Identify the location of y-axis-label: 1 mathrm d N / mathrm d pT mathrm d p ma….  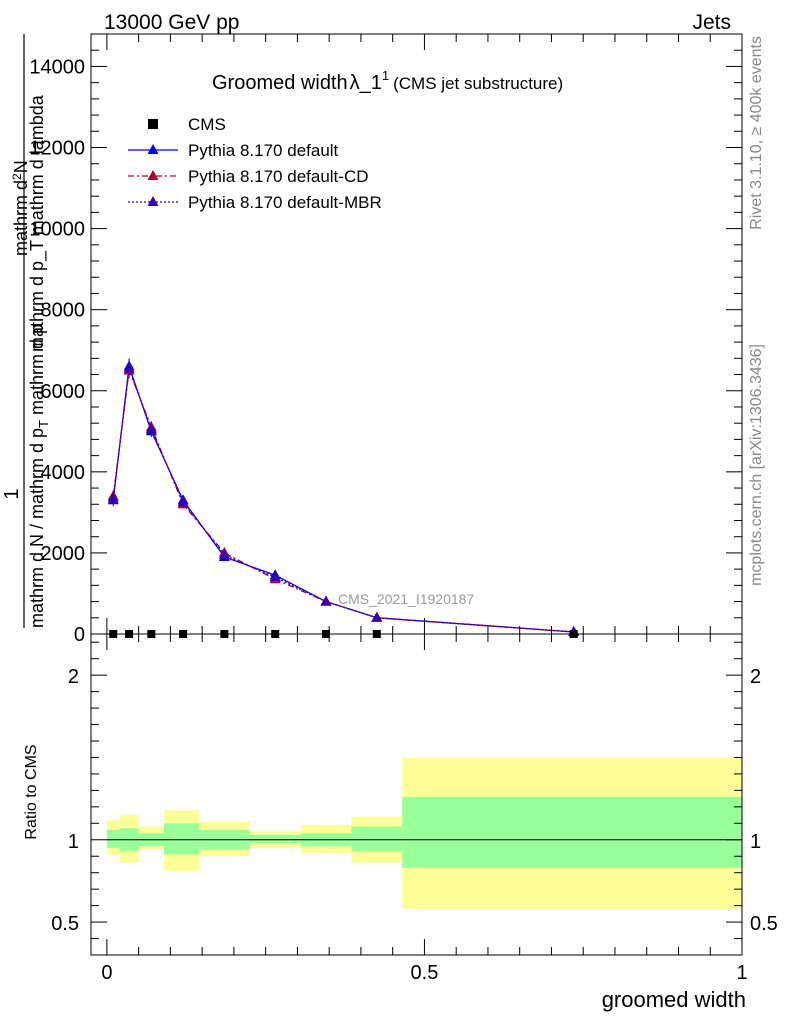
(26, 331).